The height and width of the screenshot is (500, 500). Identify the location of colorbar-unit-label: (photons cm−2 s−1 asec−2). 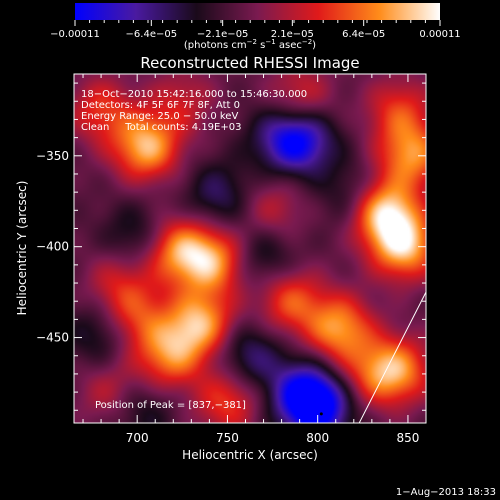
(250, 44).